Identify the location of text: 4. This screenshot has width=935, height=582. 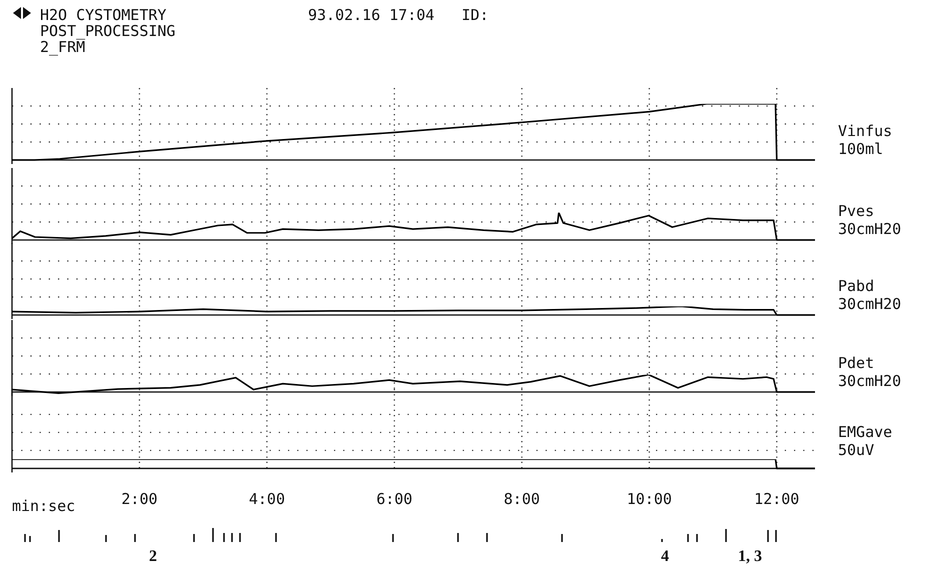
(665, 557).